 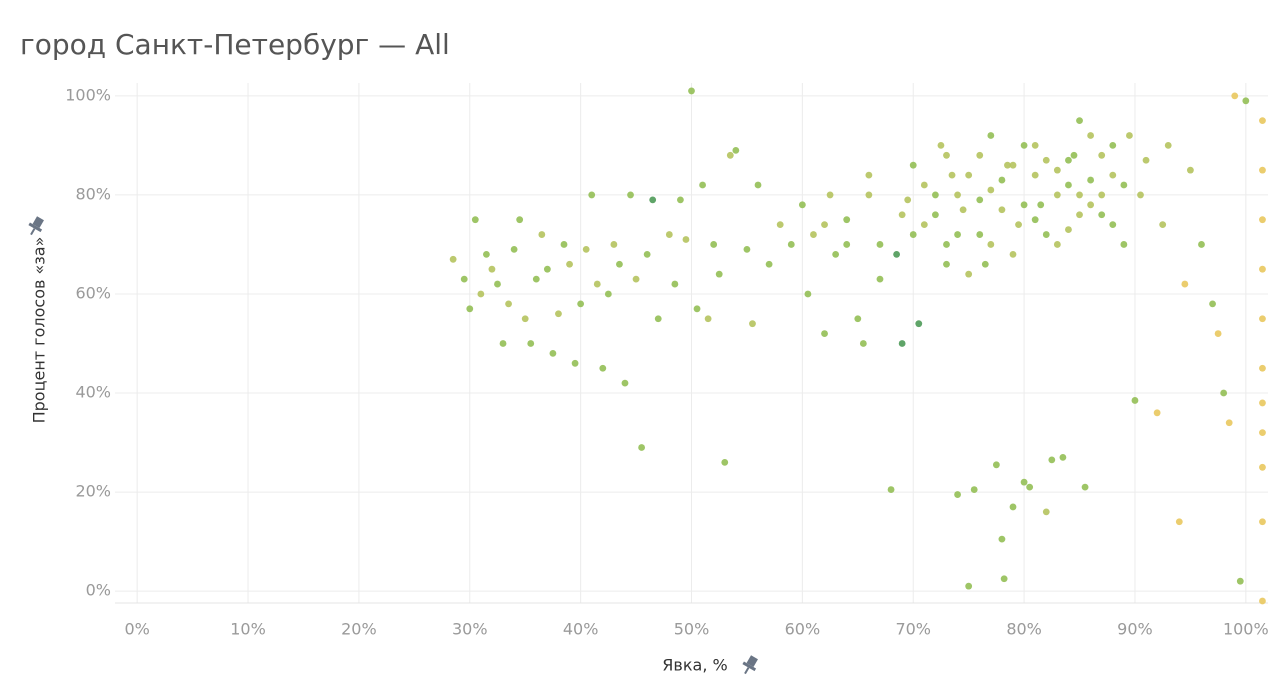 What do you see at coordinates (235, 44) in the screenshot?
I see `chart-title: город Санкт-Петербург — All` at bounding box center [235, 44].